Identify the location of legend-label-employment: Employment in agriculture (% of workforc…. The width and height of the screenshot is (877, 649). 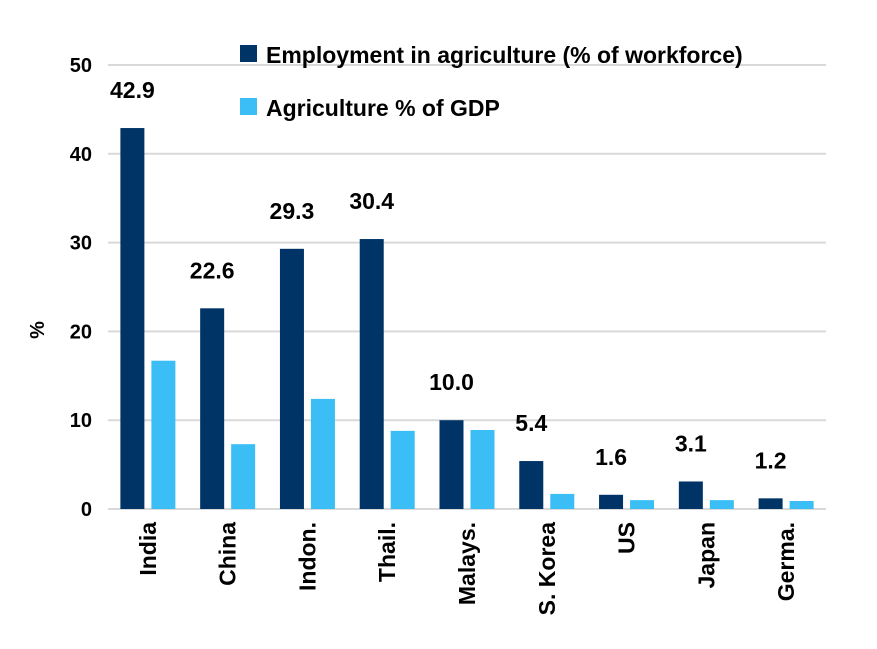
(504, 55).